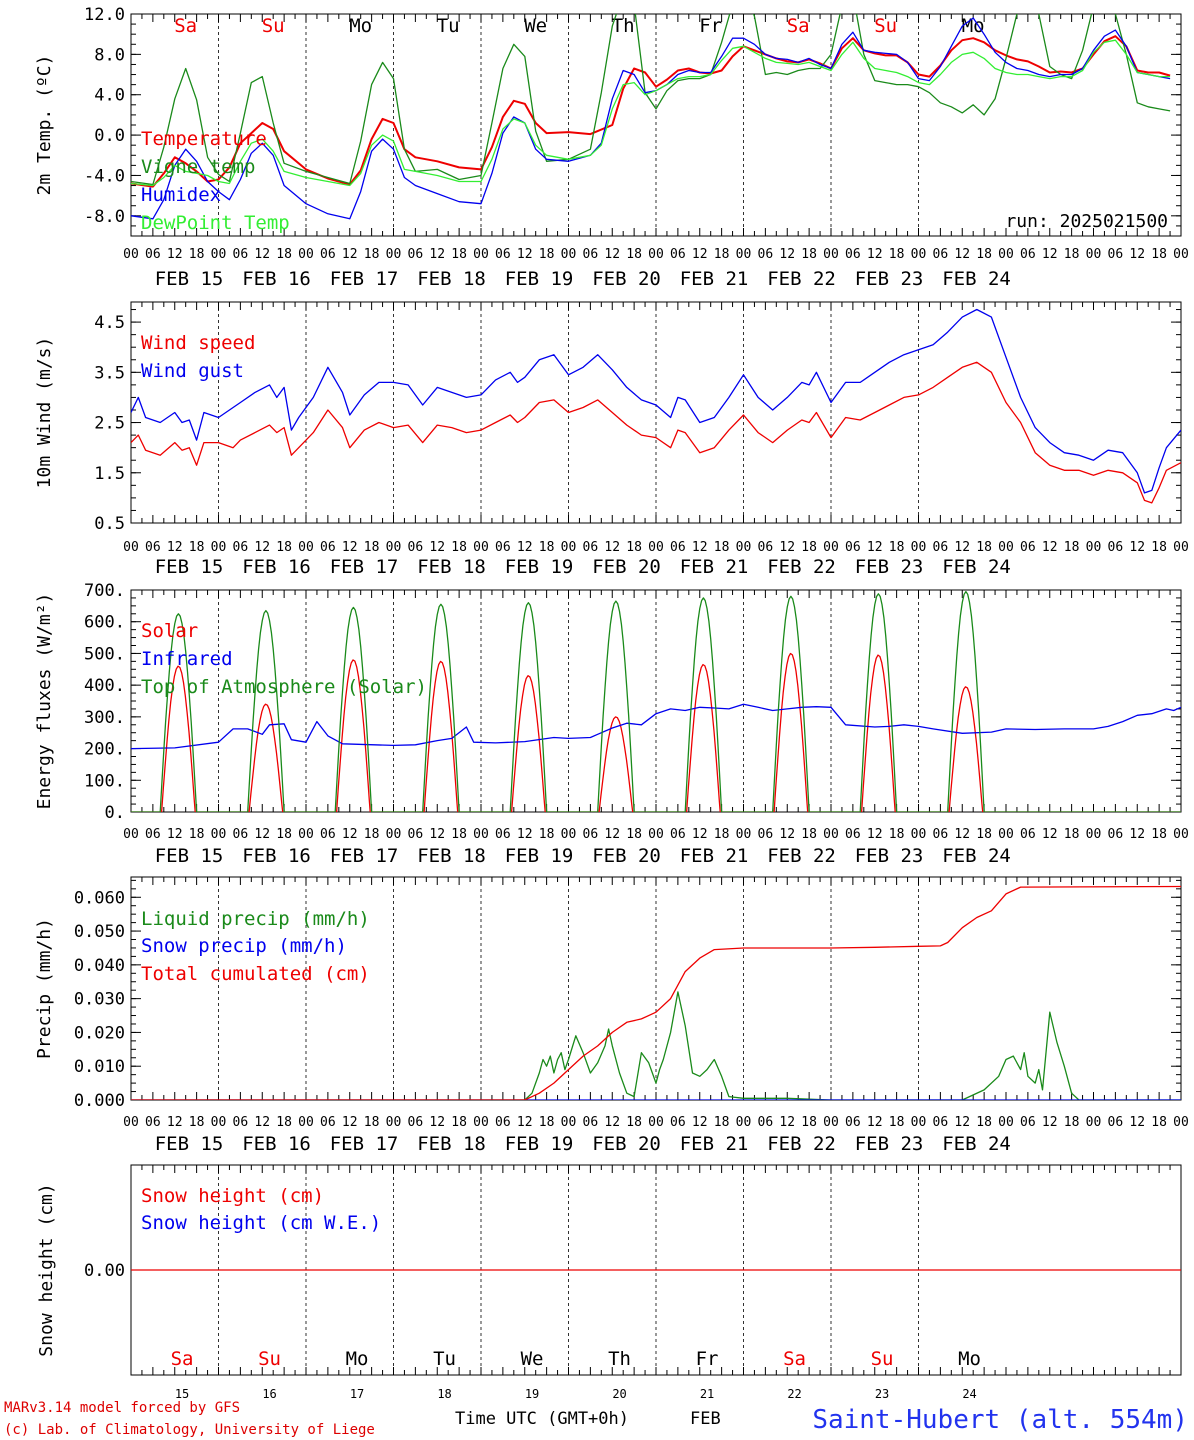 This screenshot has width=1194, height=1440. I want to click on y-axis-label: Energy fluxes (W/m²), so click(44, 701).